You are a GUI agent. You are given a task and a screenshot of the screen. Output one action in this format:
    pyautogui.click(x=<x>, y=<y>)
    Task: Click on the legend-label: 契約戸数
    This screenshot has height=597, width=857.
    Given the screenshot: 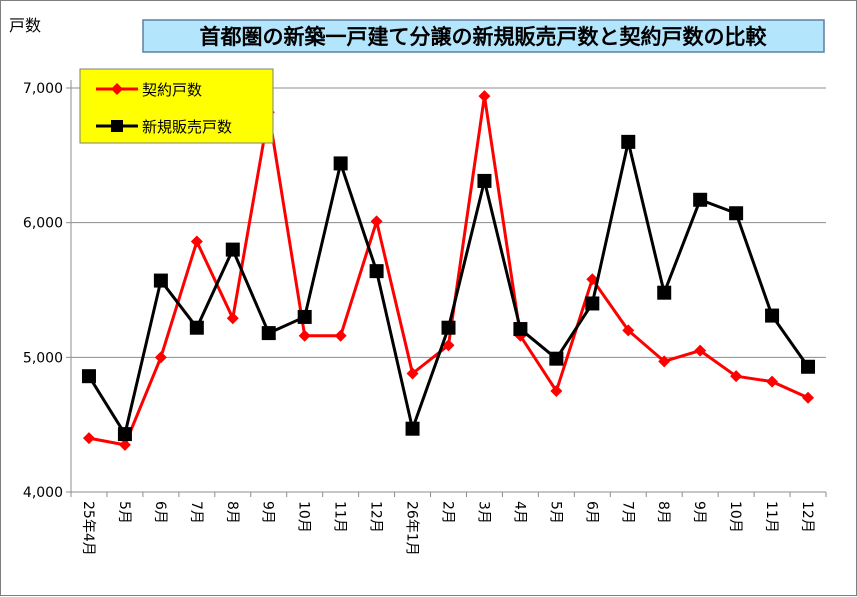 What is the action you would take?
    pyautogui.click(x=172, y=90)
    